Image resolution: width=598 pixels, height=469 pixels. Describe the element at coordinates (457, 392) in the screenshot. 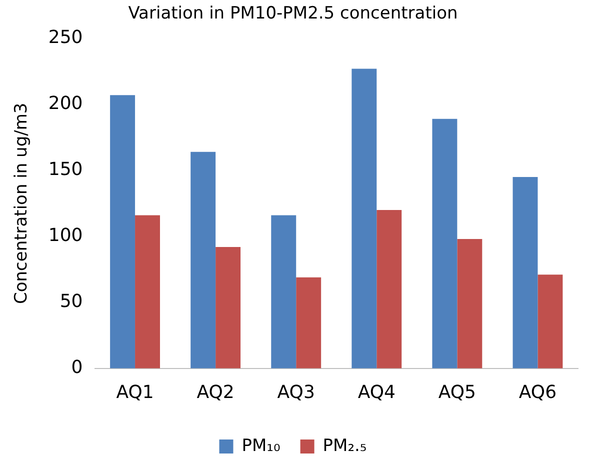

I see `x-tick-label: AQ5` at that location.